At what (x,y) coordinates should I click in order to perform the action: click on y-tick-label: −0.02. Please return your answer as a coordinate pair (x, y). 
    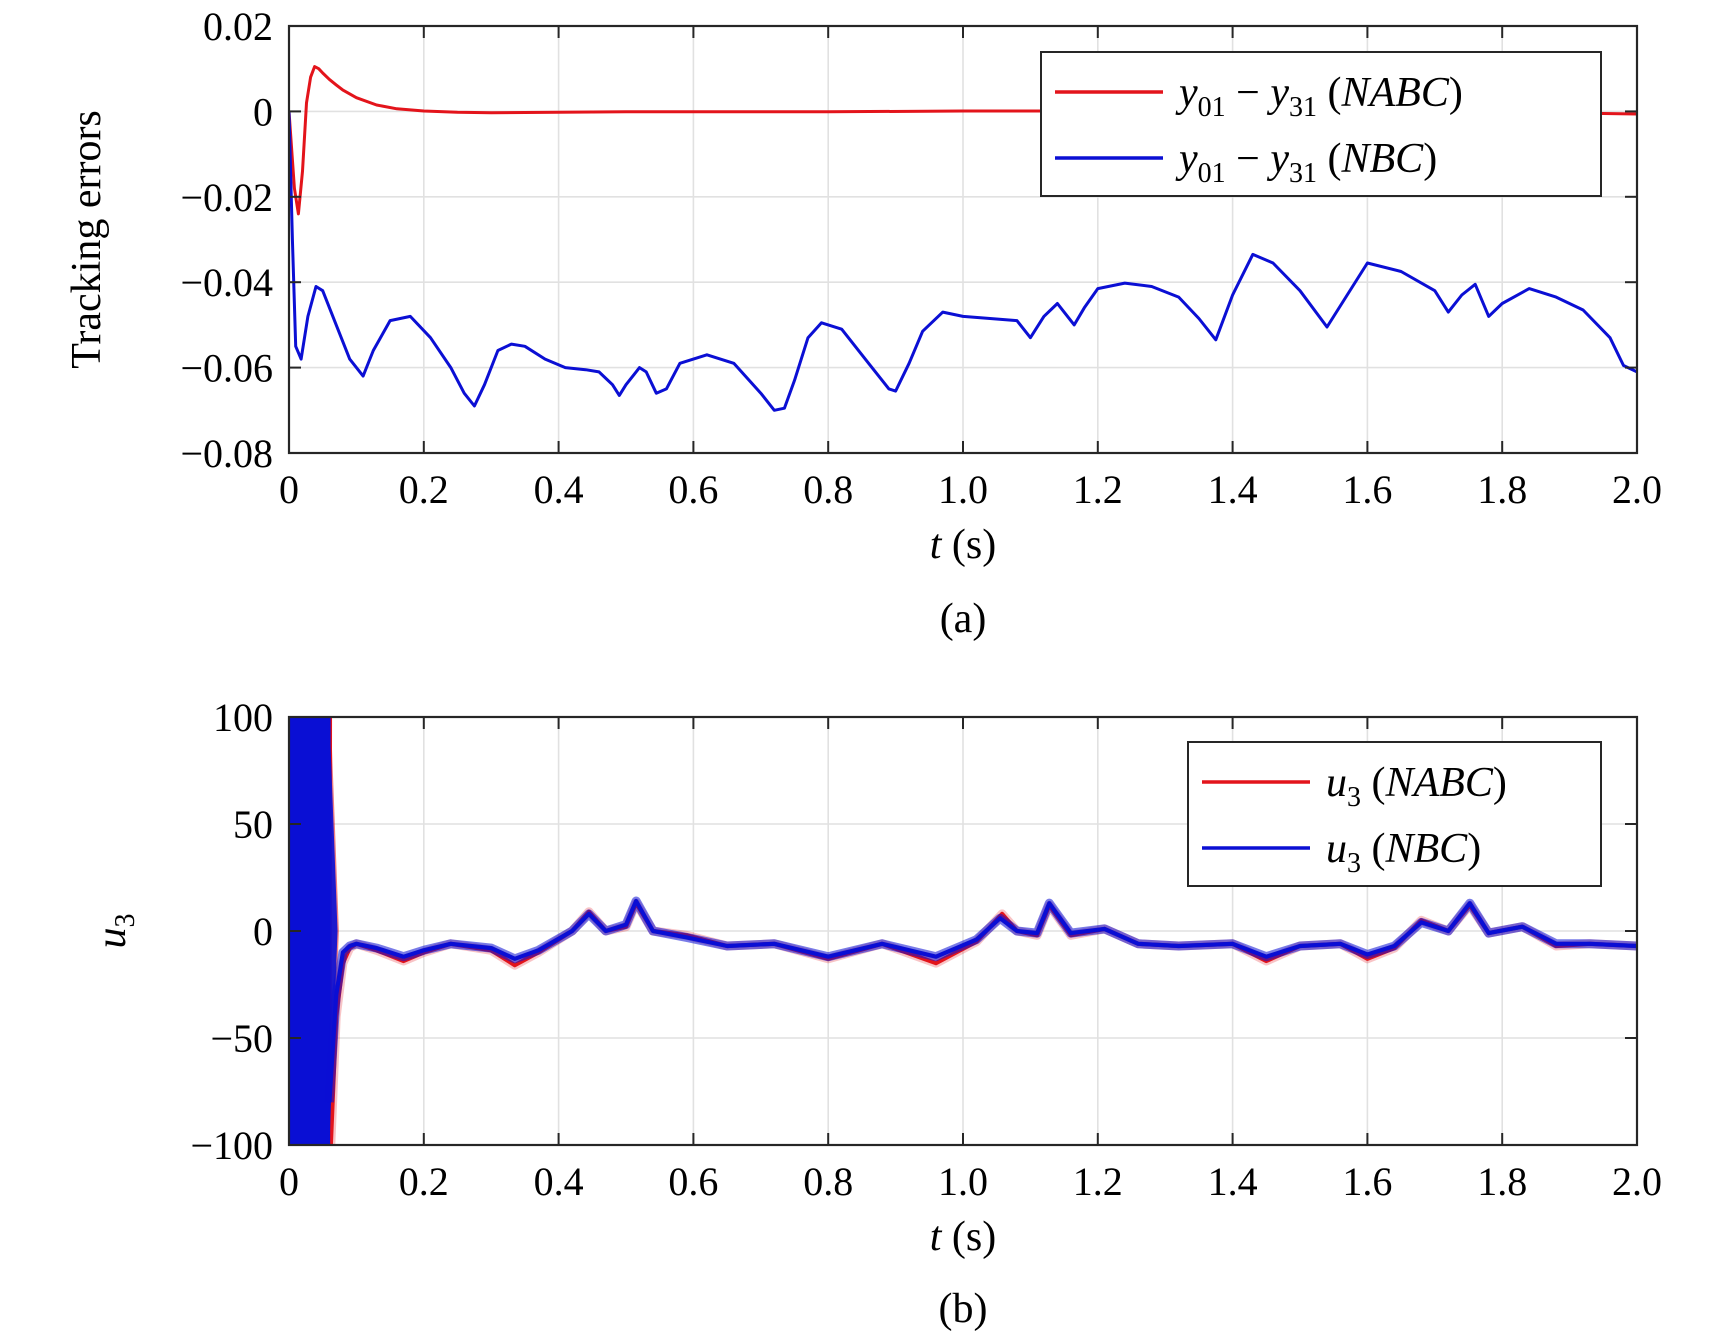
    Looking at the image, I should click on (226, 197).